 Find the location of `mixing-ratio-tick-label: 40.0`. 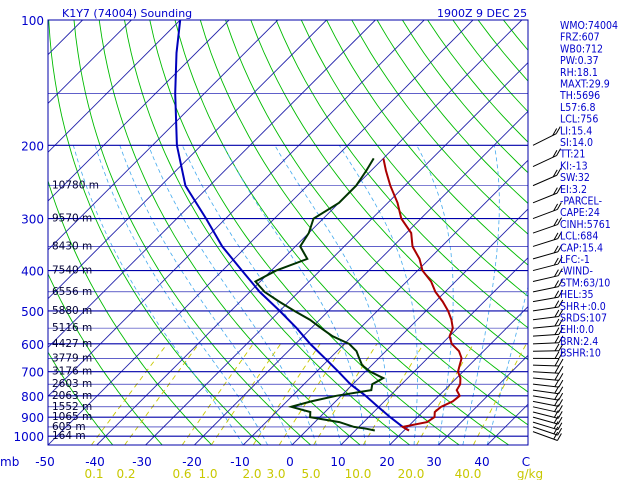

mixing-ratio-tick-label: 40.0 is located at coordinates (468, 473).